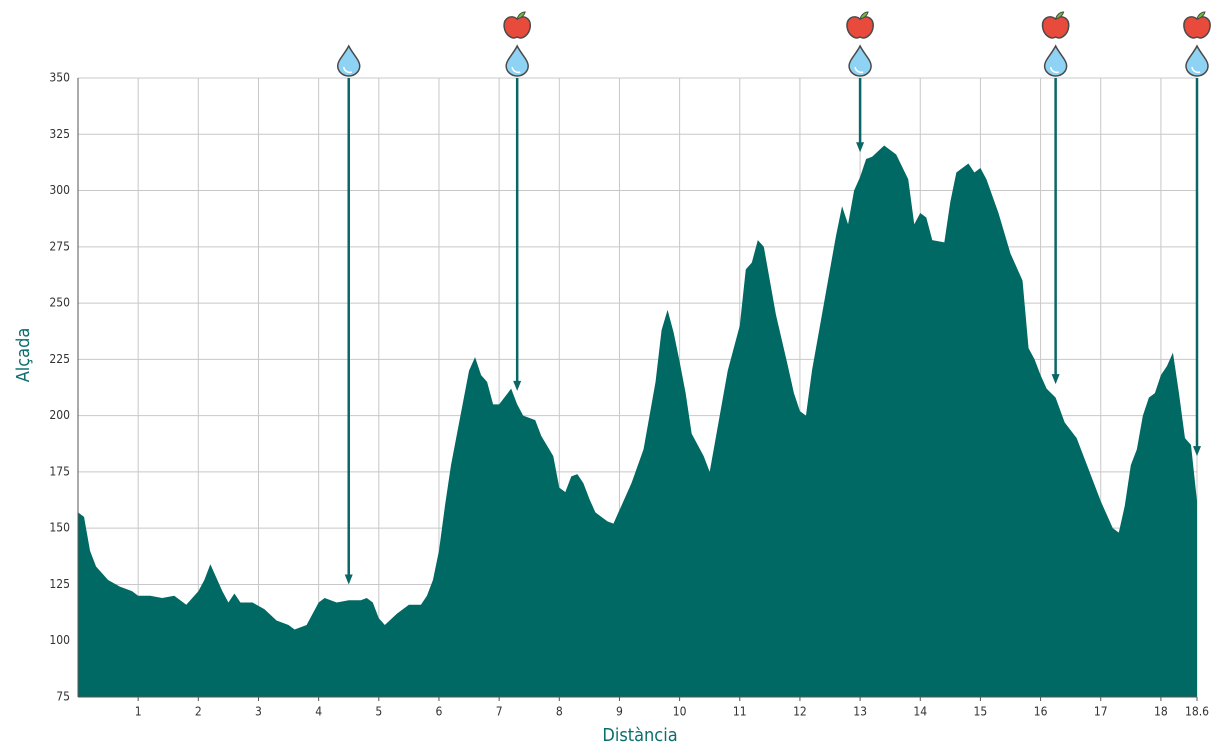  I want to click on y-tick-label: 200, so click(59, 415).